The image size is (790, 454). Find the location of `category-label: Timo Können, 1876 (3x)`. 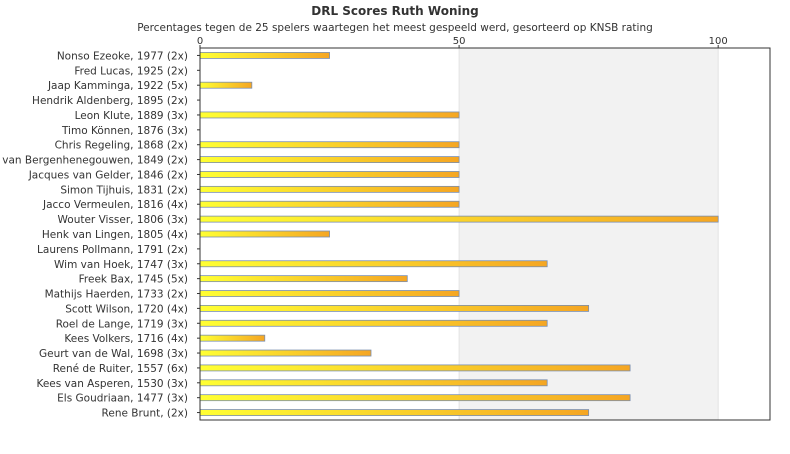

category-label: Timo Können, 1876 (3x) is located at coordinates (124, 131).